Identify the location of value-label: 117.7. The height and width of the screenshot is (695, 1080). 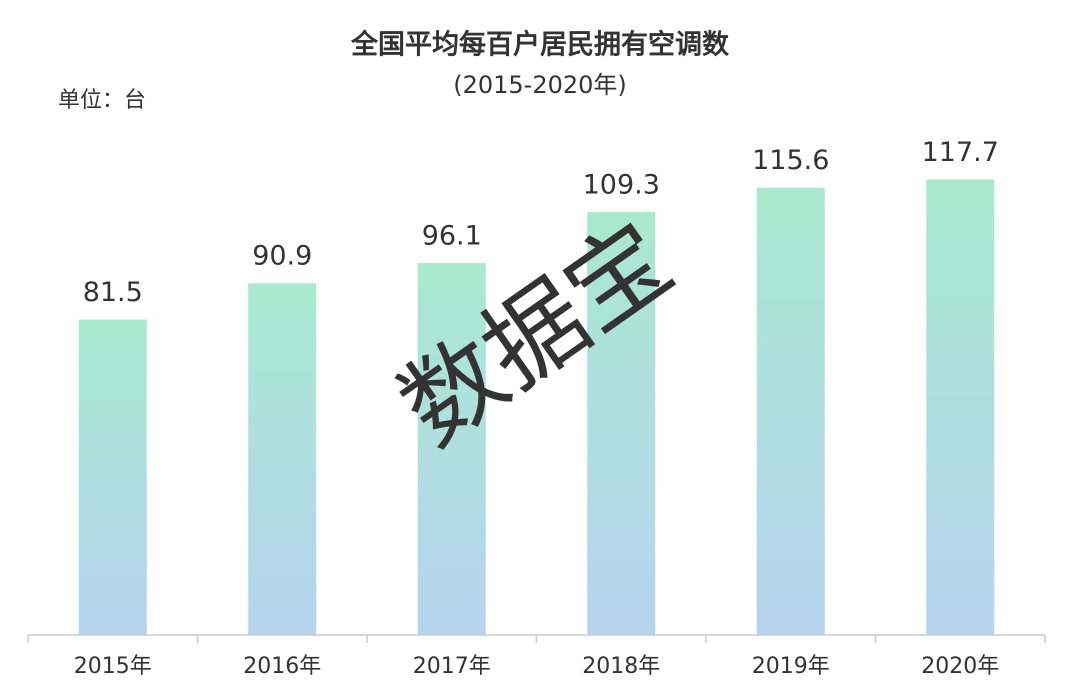
(960, 152).